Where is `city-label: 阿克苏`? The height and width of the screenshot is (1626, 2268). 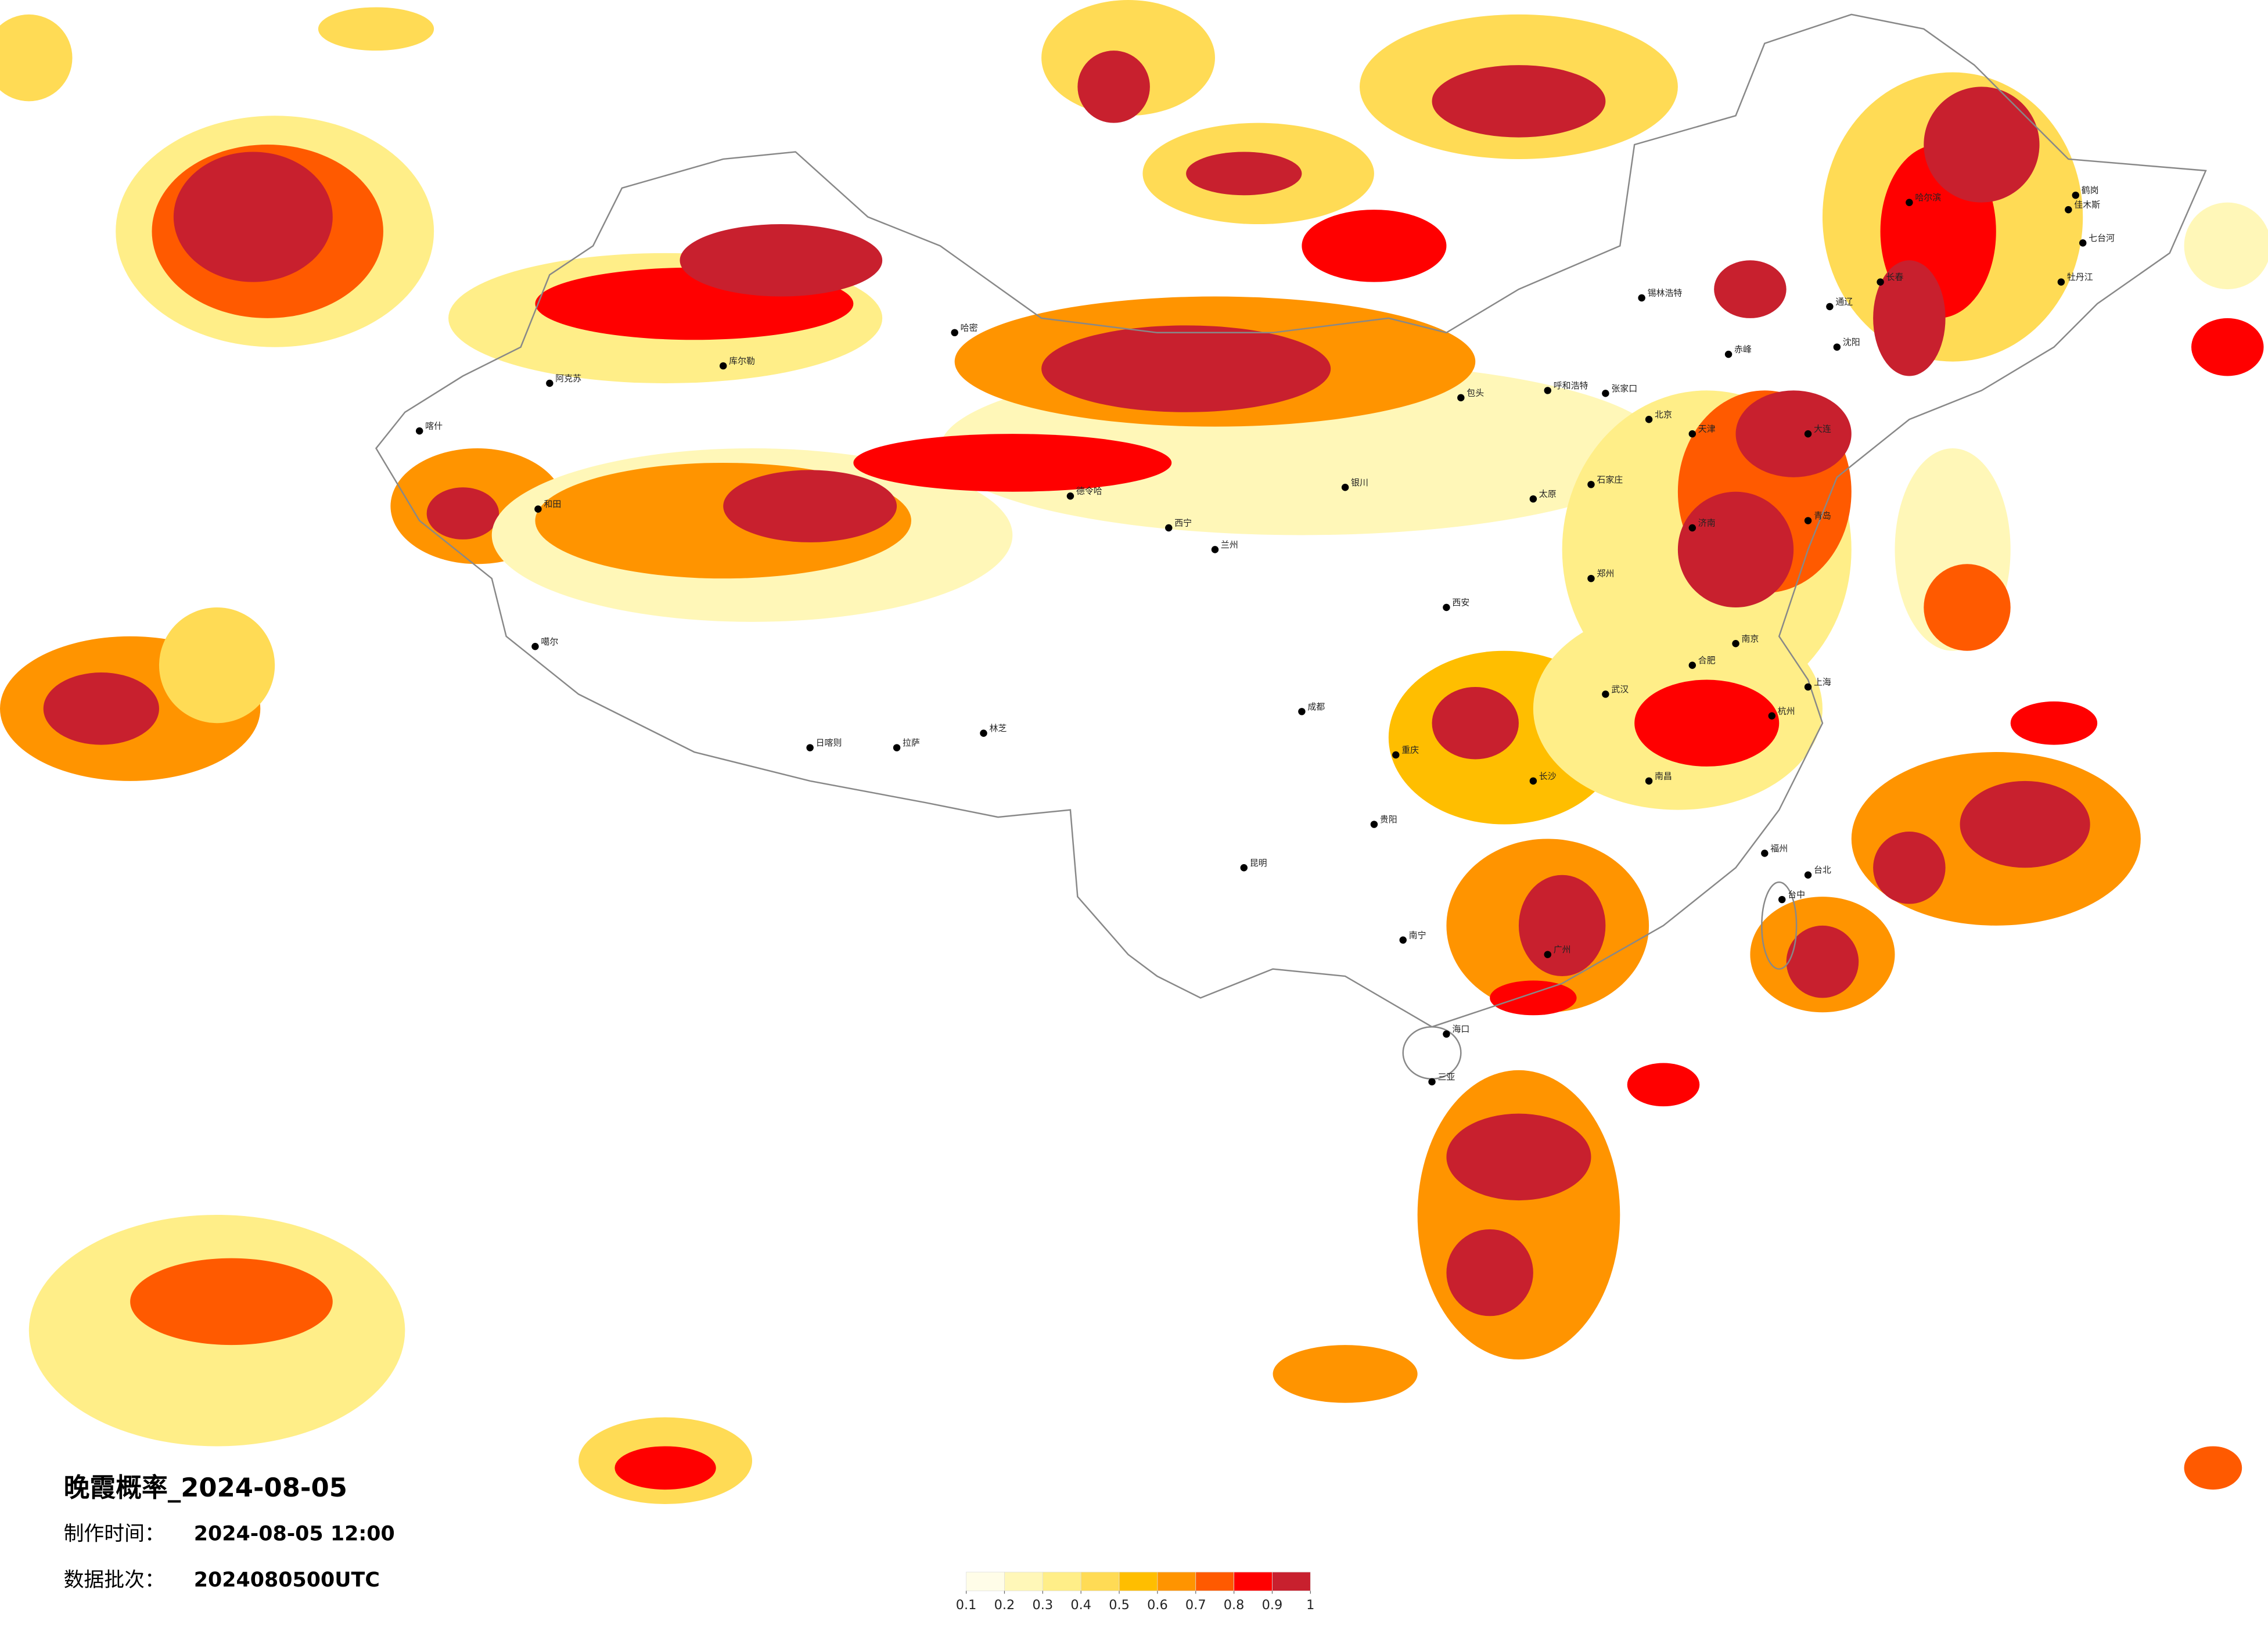
city-label: 阿克苏 is located at coordinates (568, 378).